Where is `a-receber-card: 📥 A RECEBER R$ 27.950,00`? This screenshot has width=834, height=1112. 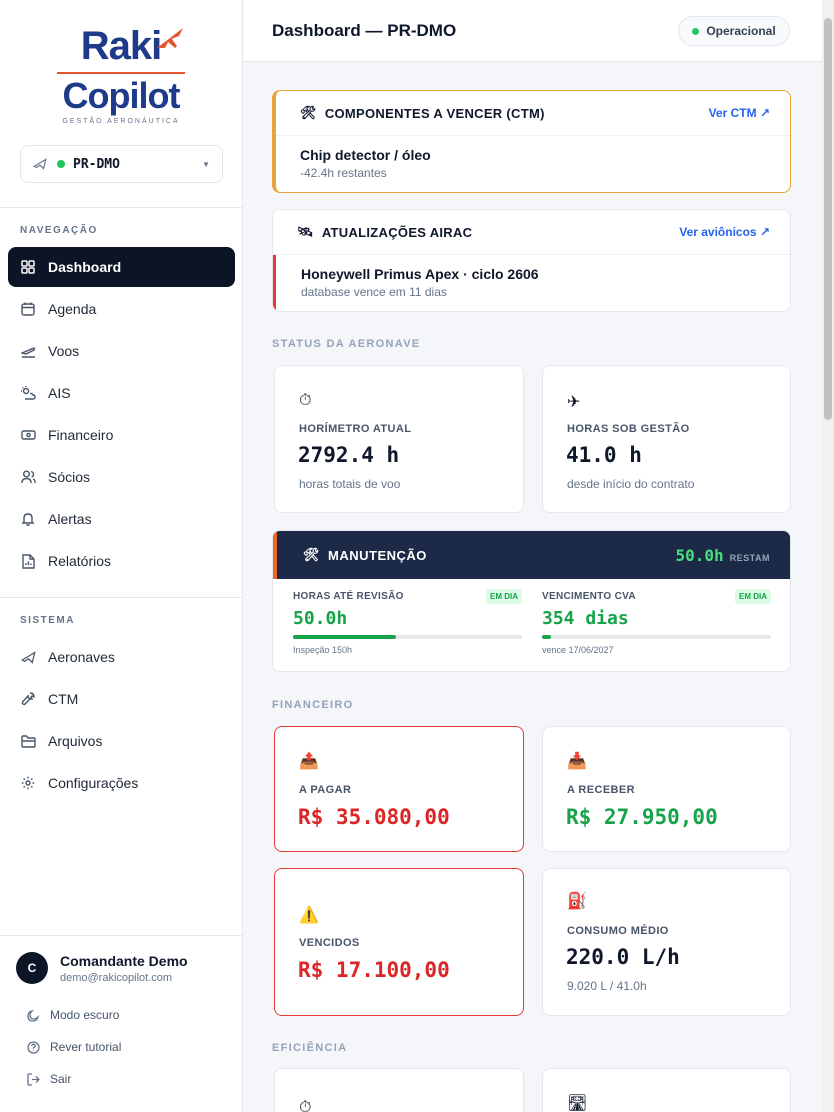 a-receber-card: 📥 A RECEBER R$ 27.950,00 is located at coordinates (666, 789).